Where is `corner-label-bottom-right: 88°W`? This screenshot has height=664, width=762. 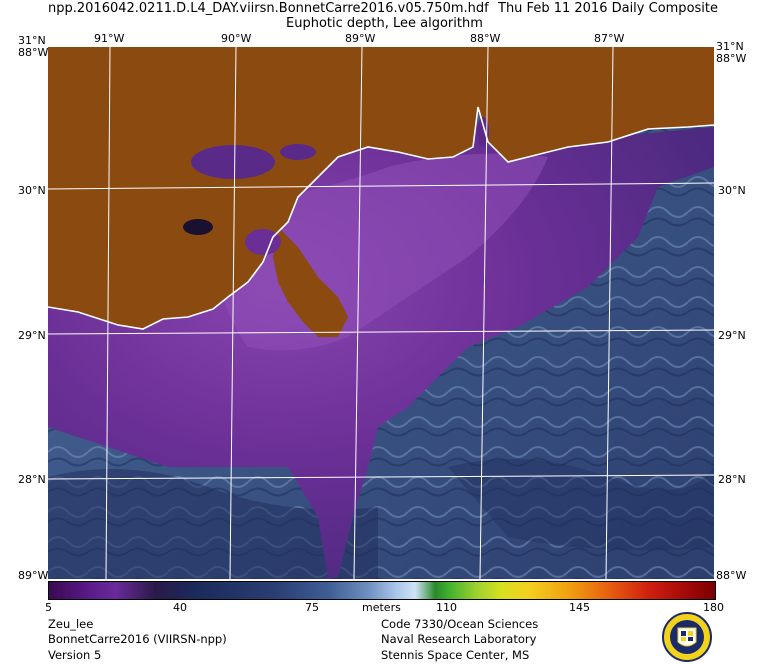
corner-label-bottom-right: 88°W is located at coordinates (731, 575).